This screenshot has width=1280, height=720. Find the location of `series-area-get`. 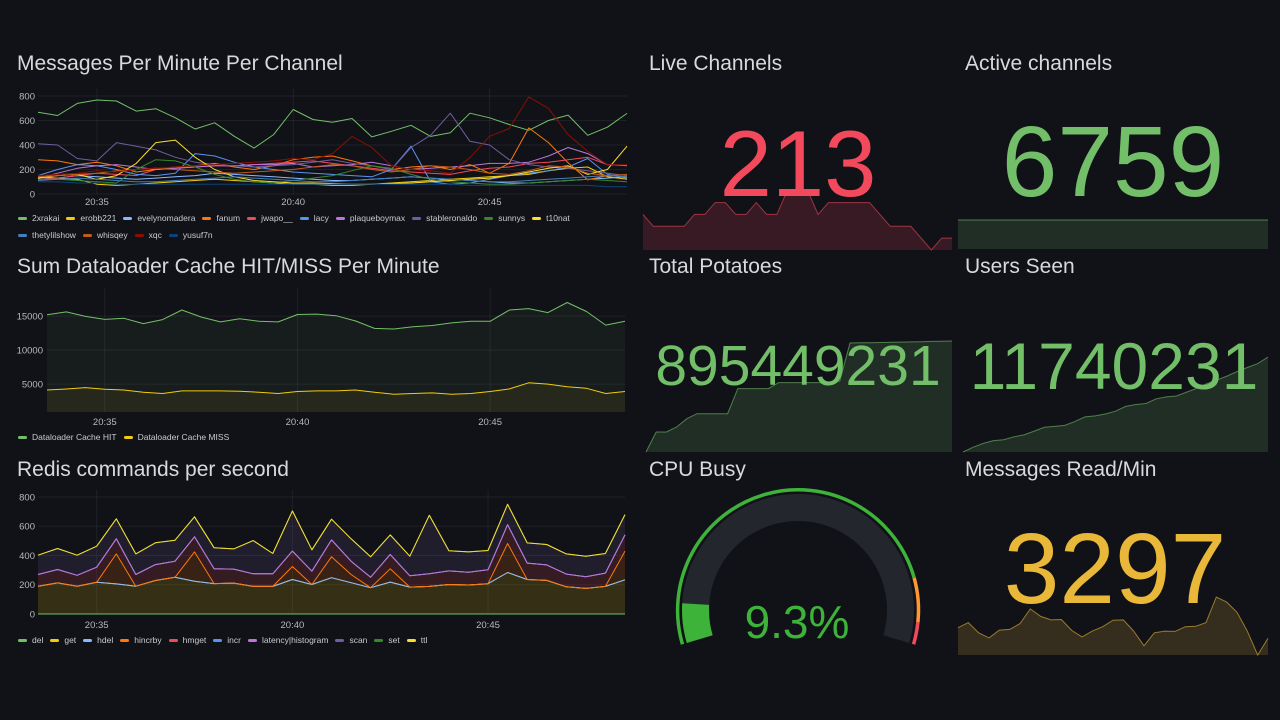

series-area-get is located at coordinates (331, 593).